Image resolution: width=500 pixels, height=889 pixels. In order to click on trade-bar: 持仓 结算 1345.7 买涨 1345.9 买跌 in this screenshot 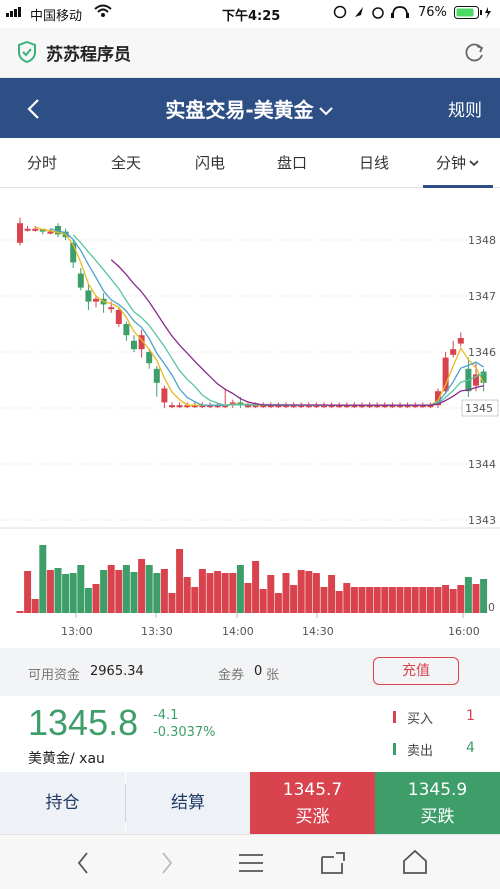, I will do `click(250, 803)`.